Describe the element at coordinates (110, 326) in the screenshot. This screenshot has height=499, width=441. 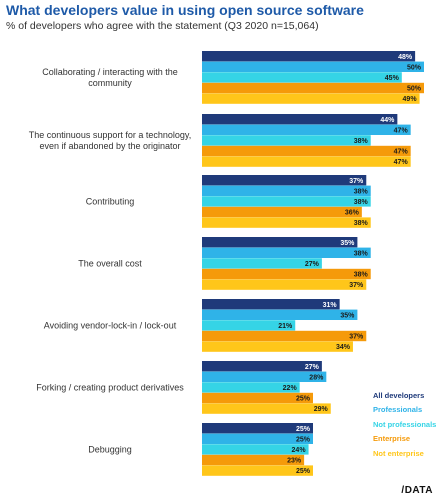
I see `category-label: Avoiding vendor-lock-in / lock-out` at that location.